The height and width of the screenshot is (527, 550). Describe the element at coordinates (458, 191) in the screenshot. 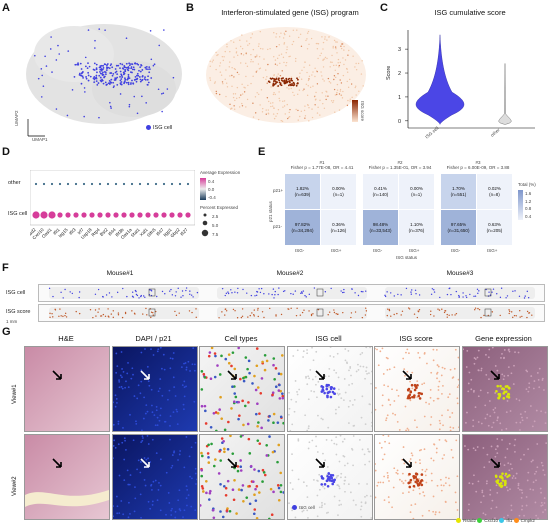

I see `heat-cell: 1.70% (n=551)` at that location.